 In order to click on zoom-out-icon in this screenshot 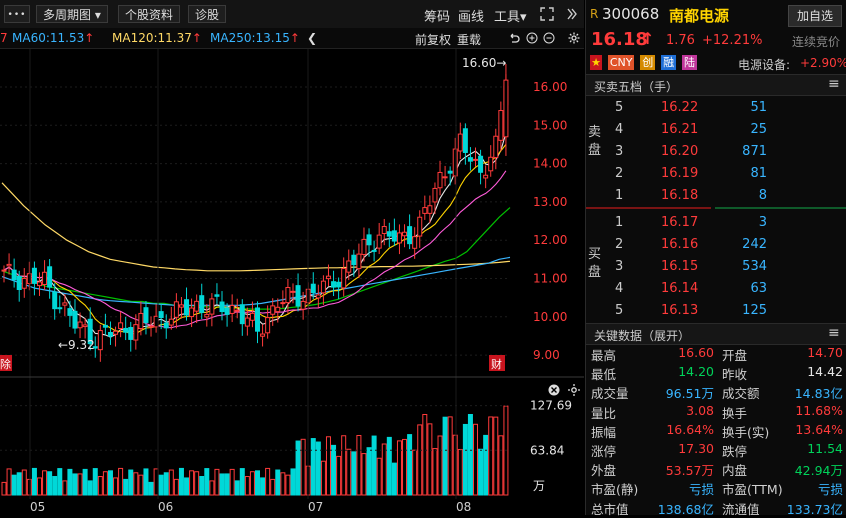, I will do `click(549, 38)`.